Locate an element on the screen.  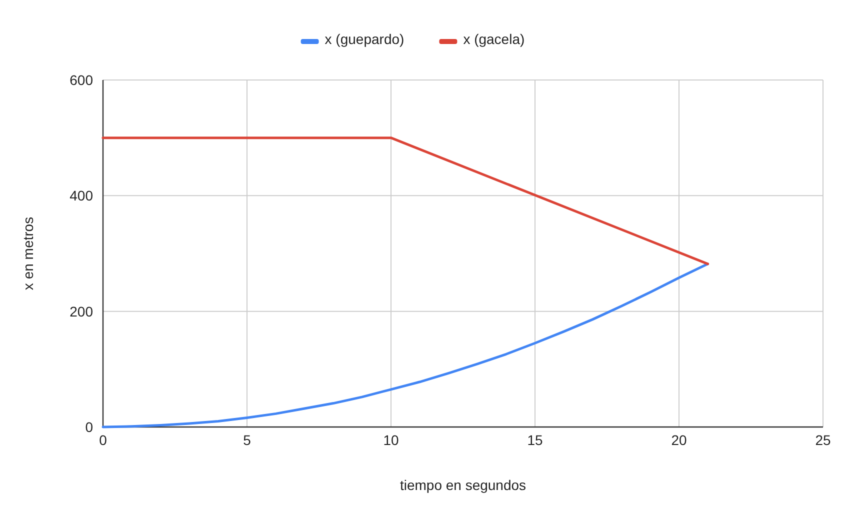
y-axis-title: x en metros is located at coordinates (28, 253).